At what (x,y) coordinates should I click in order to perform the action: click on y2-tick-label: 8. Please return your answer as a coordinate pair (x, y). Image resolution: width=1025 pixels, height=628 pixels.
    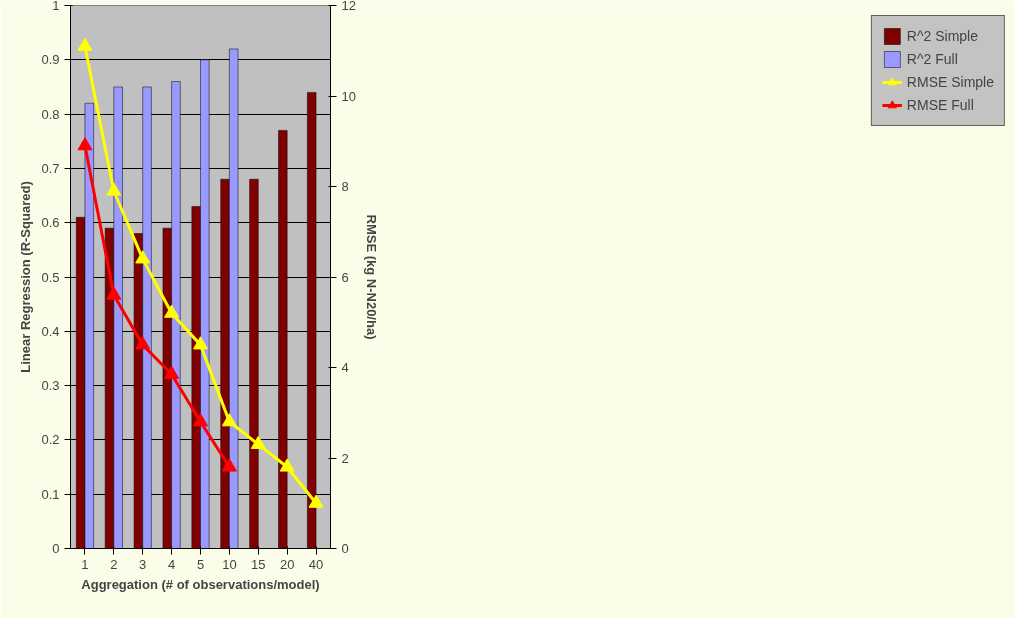
    Looking at the image, I should click on (345, 186).